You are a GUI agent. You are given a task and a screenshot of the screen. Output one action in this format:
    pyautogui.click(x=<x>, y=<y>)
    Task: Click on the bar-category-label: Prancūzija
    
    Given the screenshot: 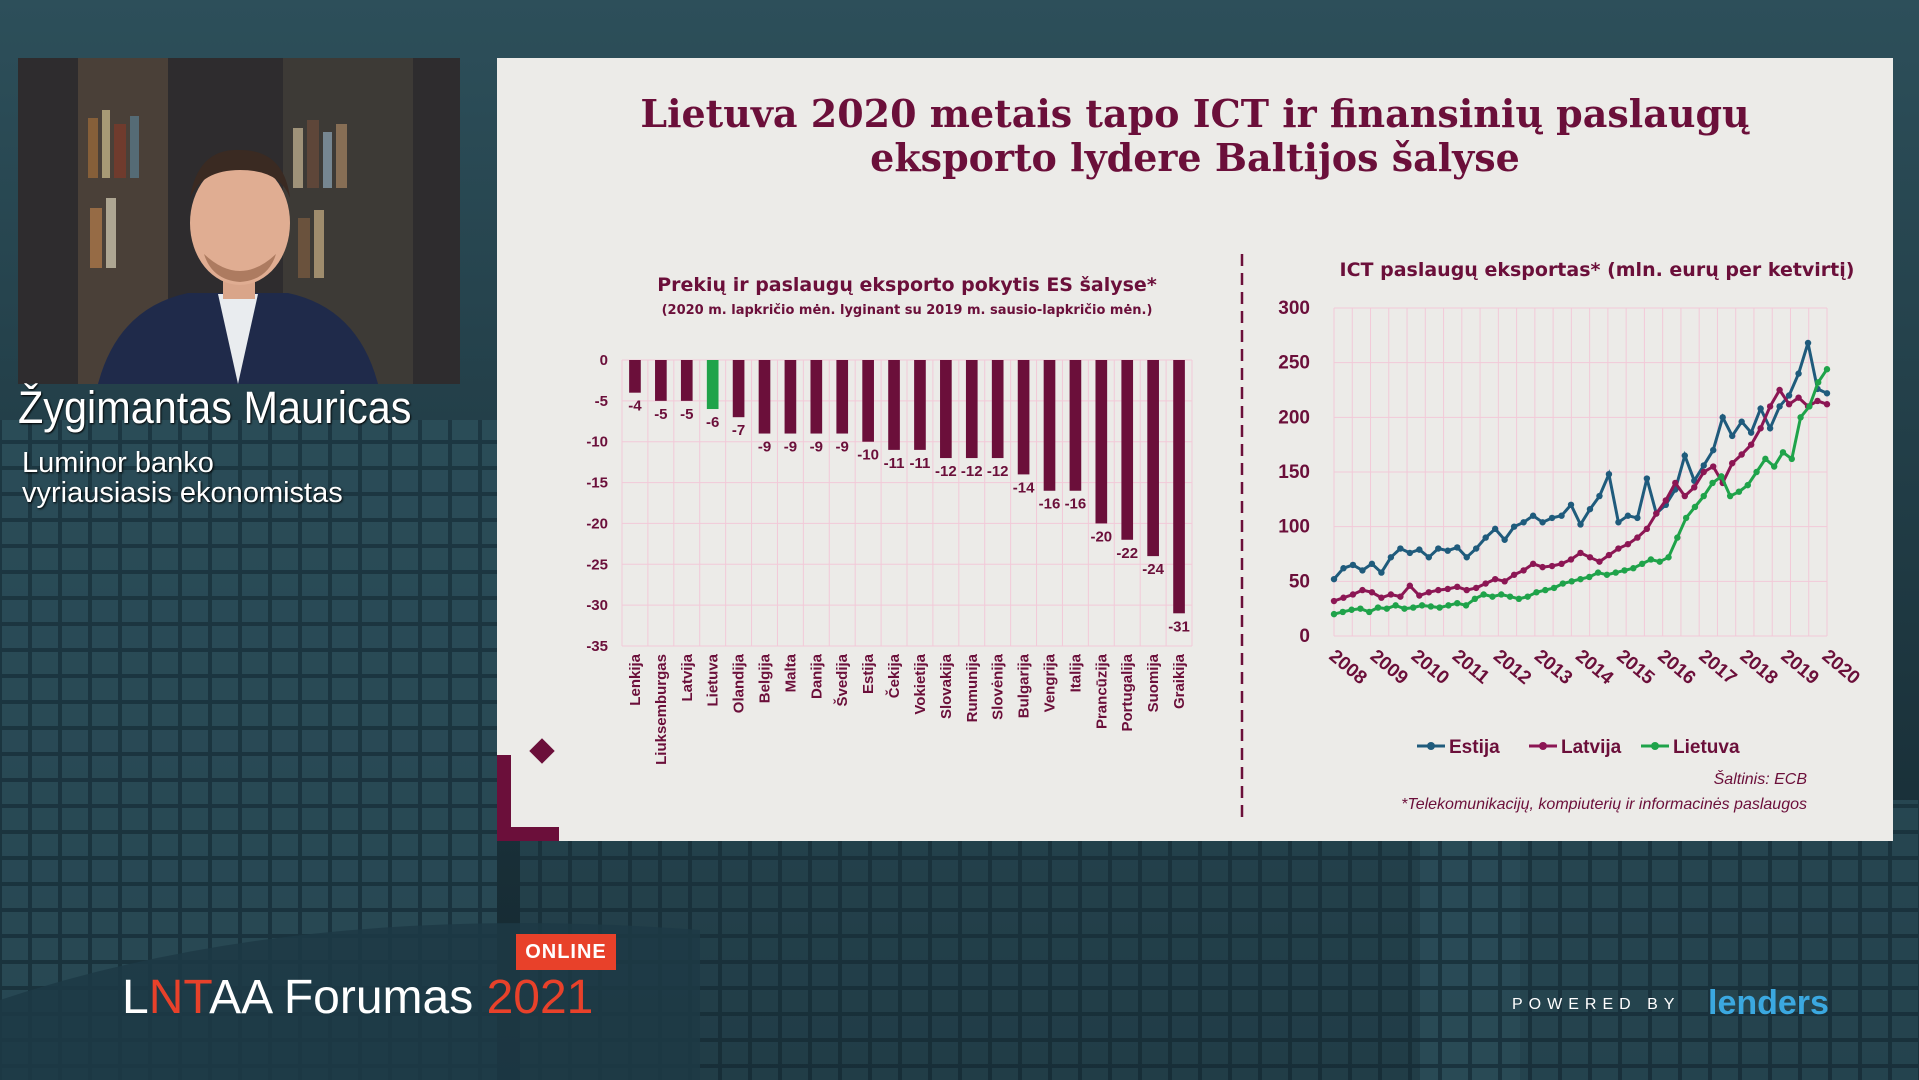 What is the action you would take?
    pyautogui.click(x=1101, y=691)
    